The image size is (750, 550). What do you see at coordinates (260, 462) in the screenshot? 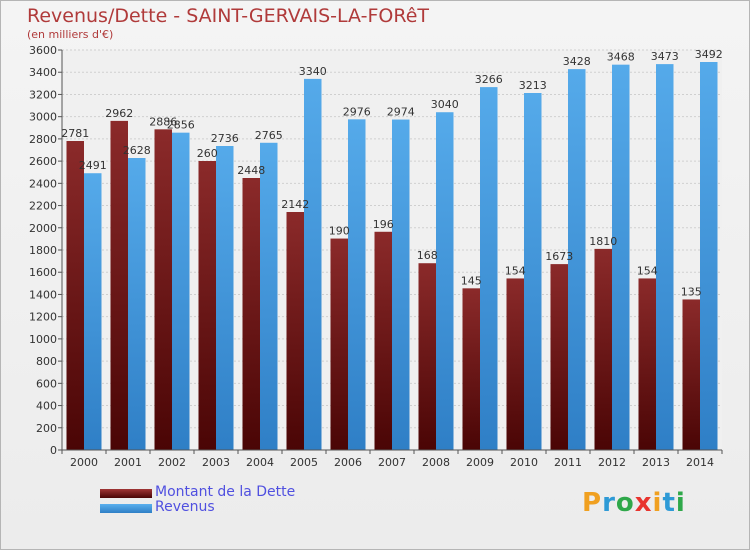
I see `x-tick-label: 2004` at bounding box center [260, 462].